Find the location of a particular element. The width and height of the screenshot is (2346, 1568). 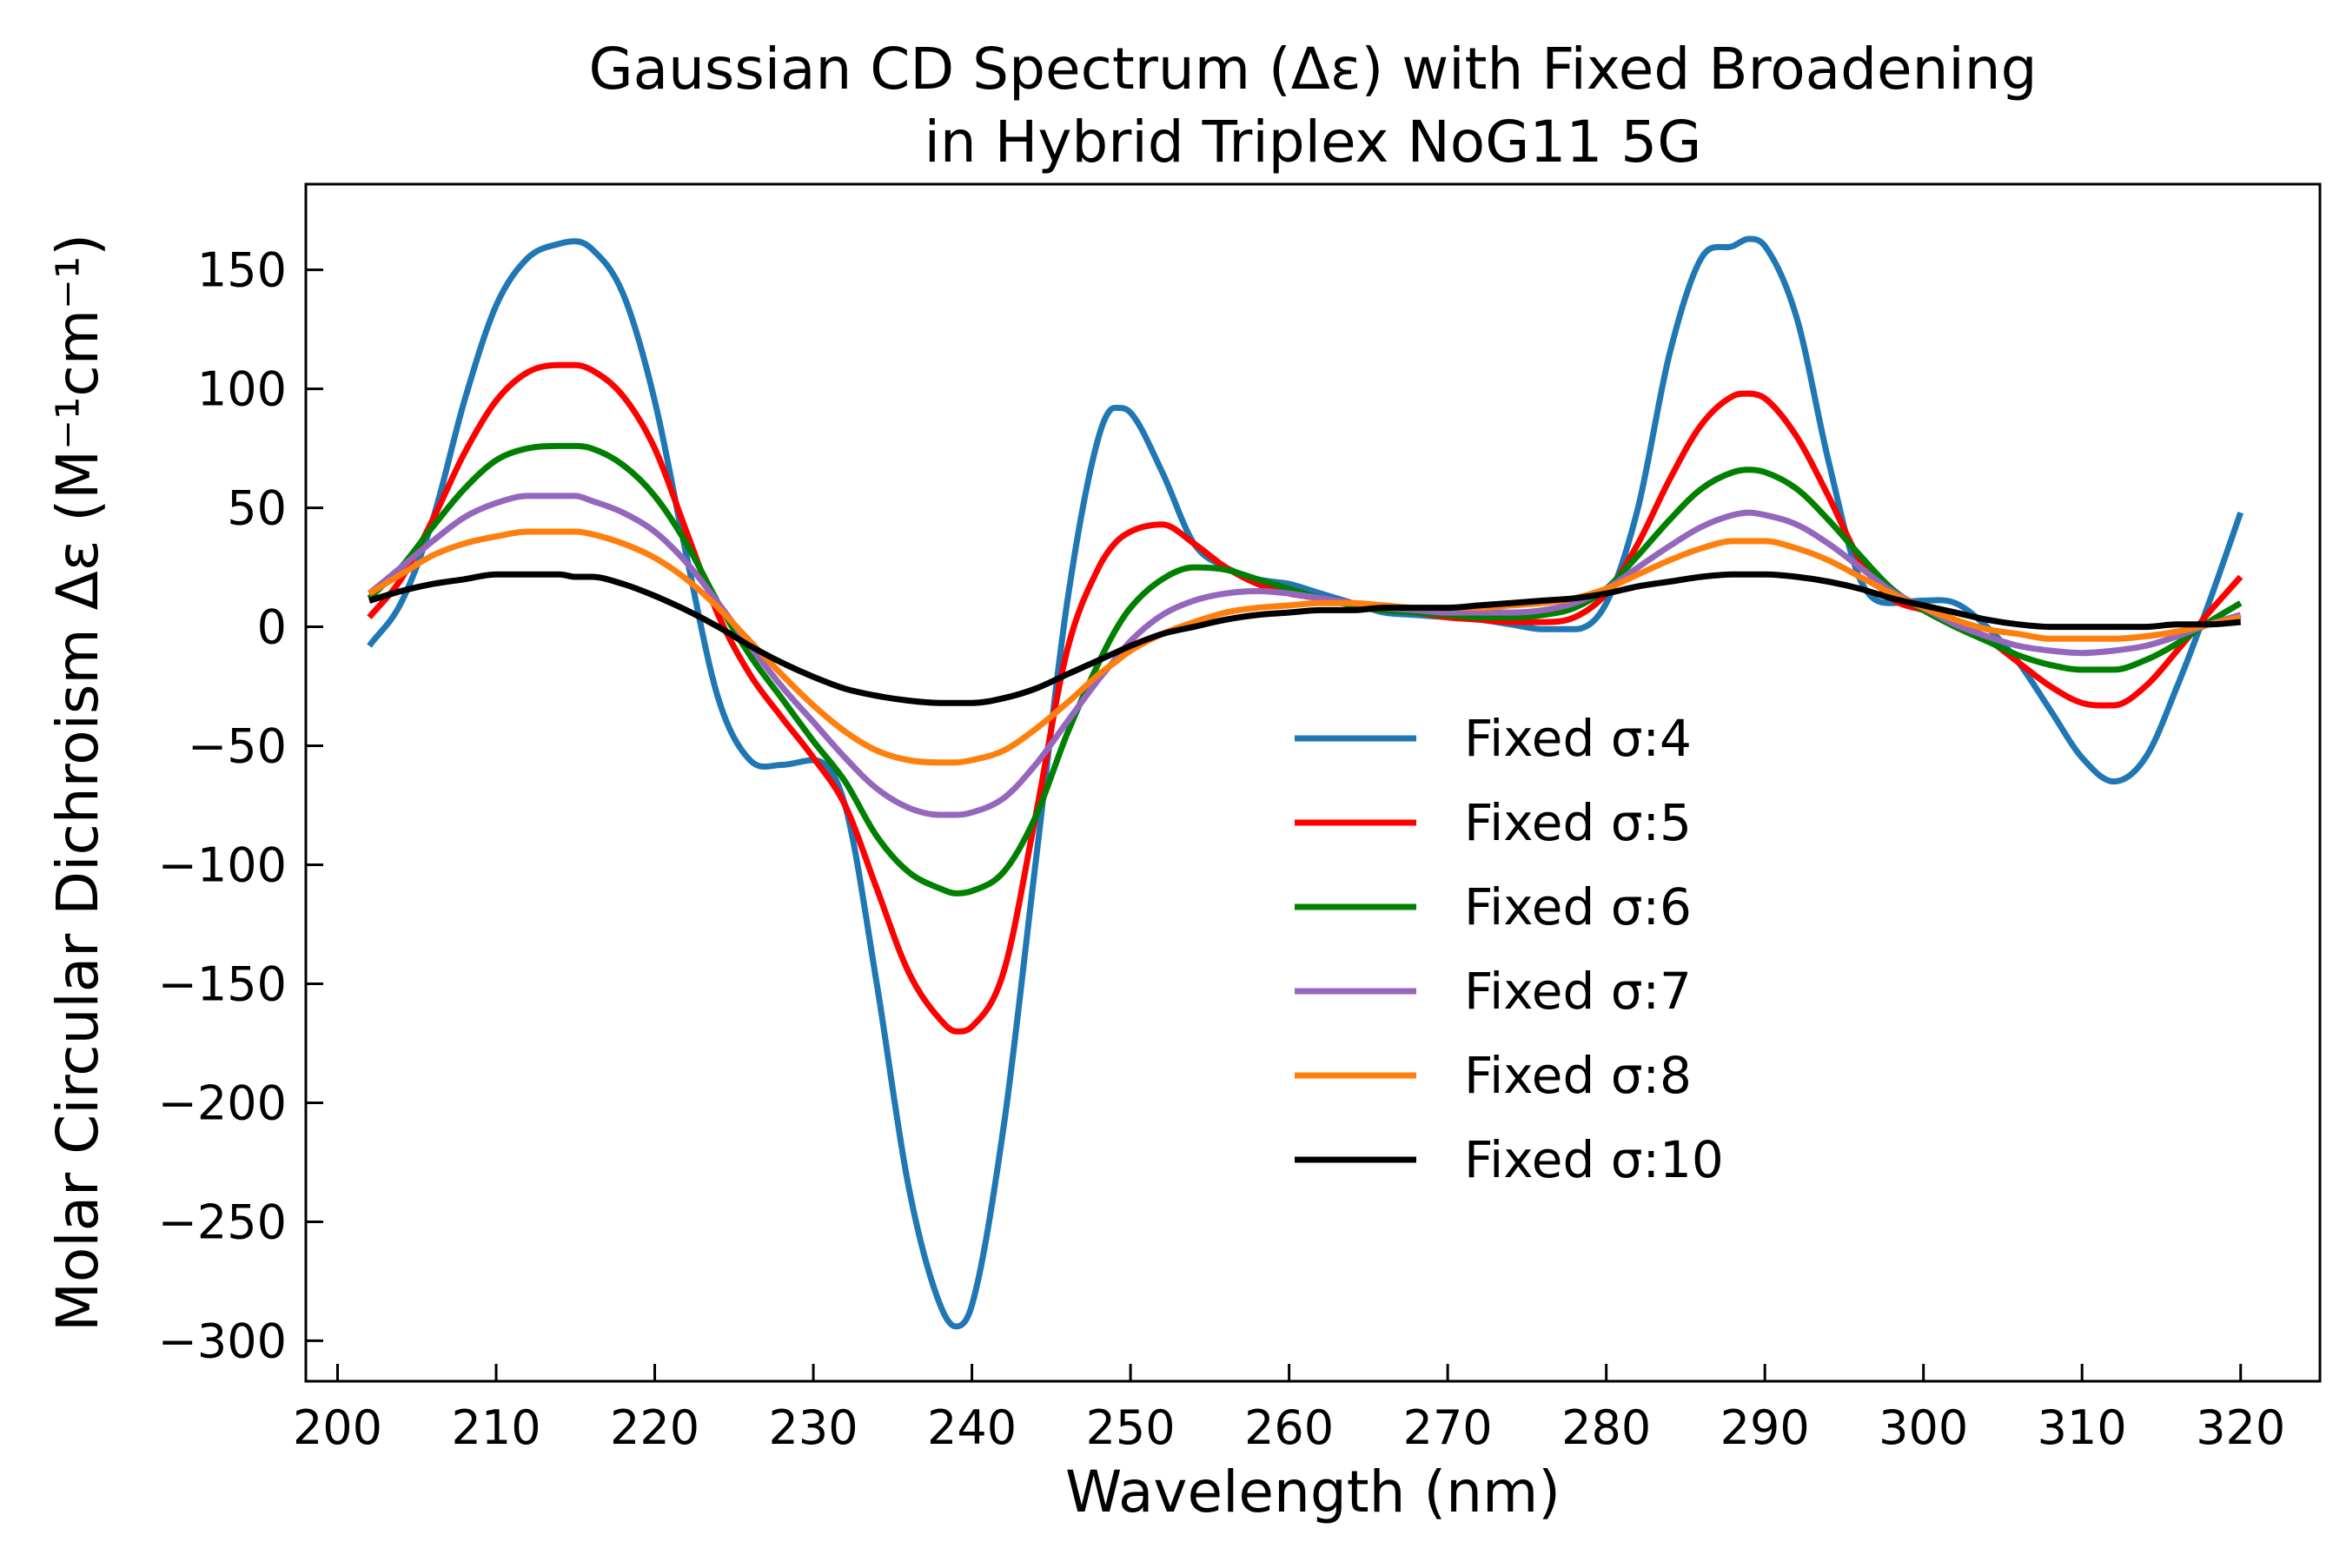

legend-label-2: Fixed σ:5 is located at coordinates (1578, 822).